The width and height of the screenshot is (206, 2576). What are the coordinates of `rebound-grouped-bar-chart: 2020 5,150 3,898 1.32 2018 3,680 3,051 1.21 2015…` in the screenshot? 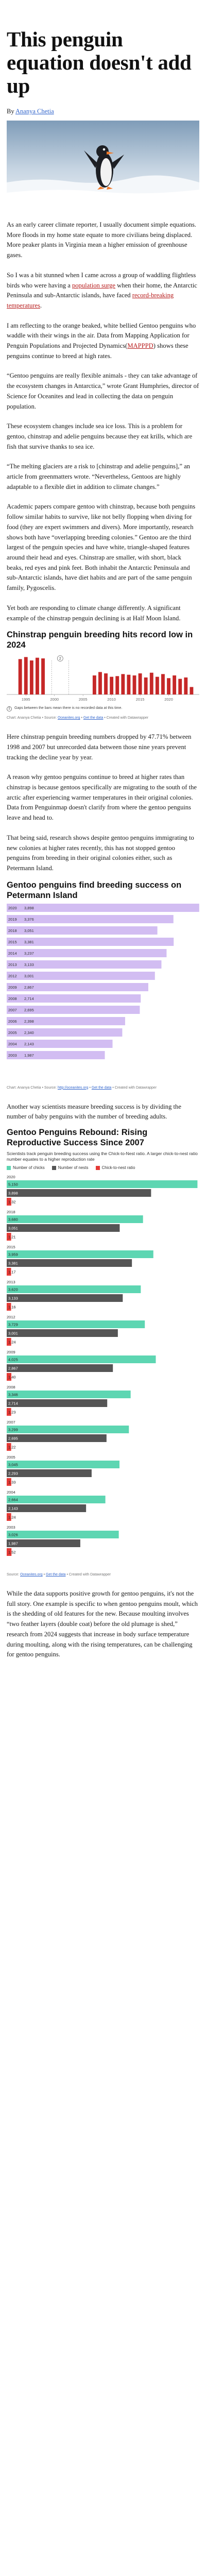 It's located at (102, 1365).